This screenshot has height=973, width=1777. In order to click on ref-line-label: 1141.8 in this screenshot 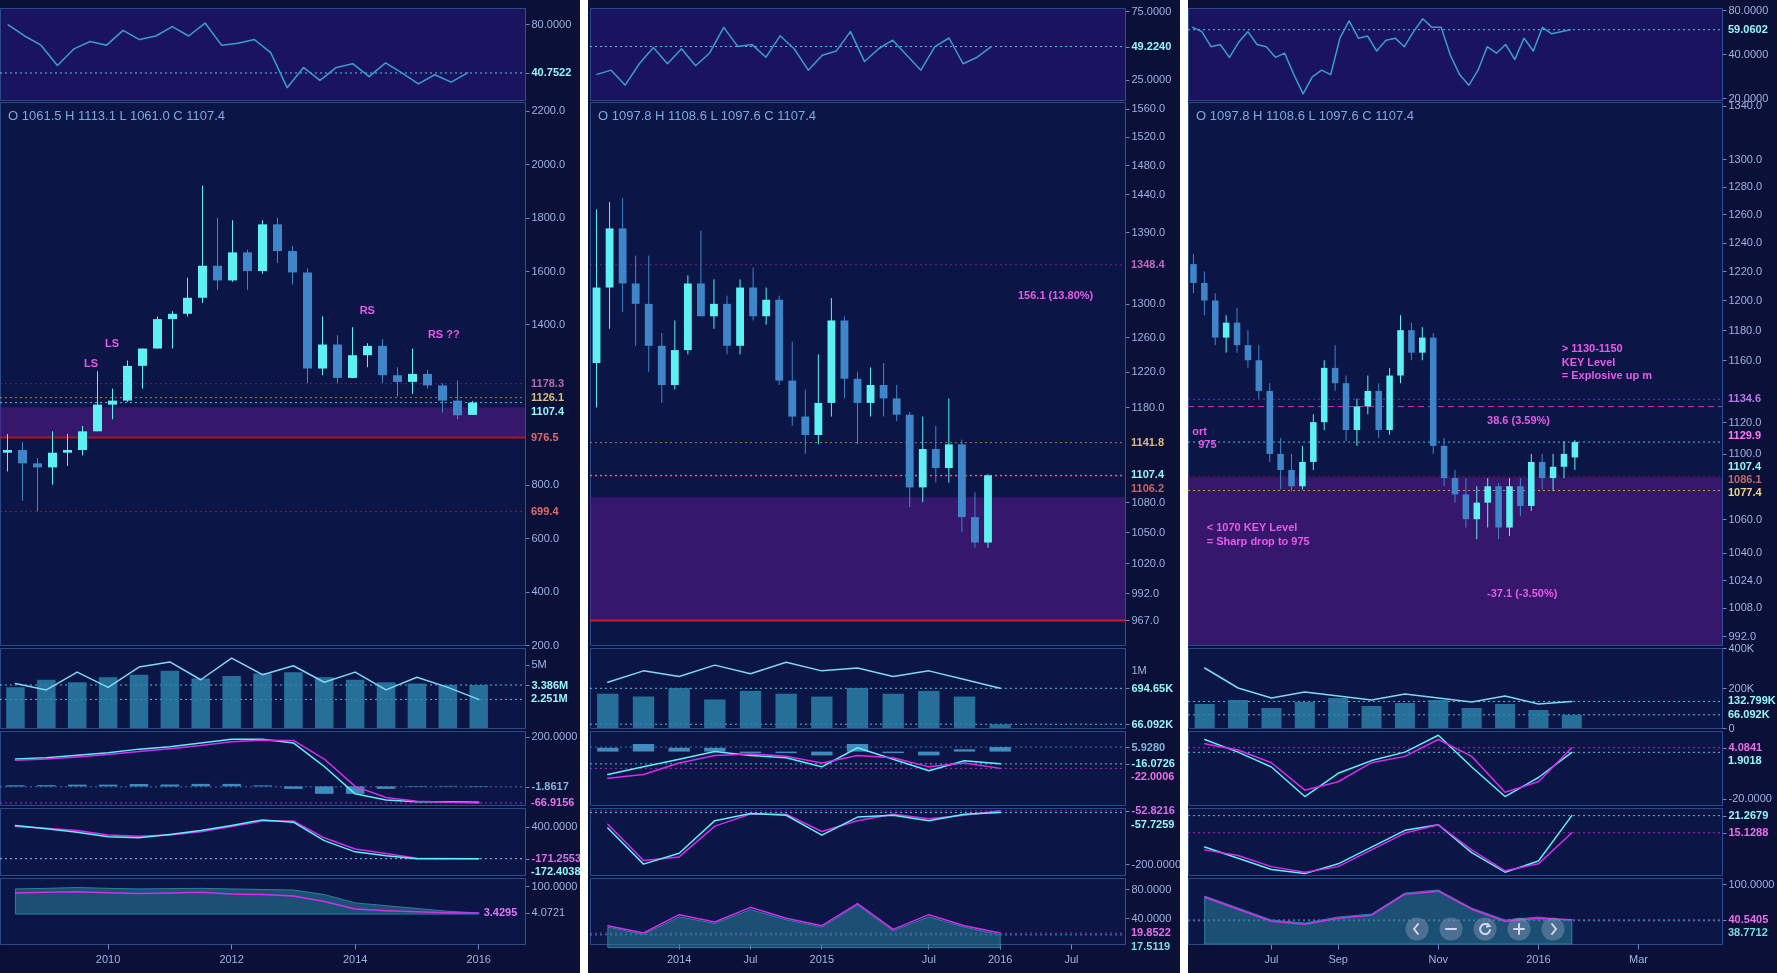, I will do `click(1148, 441)`.